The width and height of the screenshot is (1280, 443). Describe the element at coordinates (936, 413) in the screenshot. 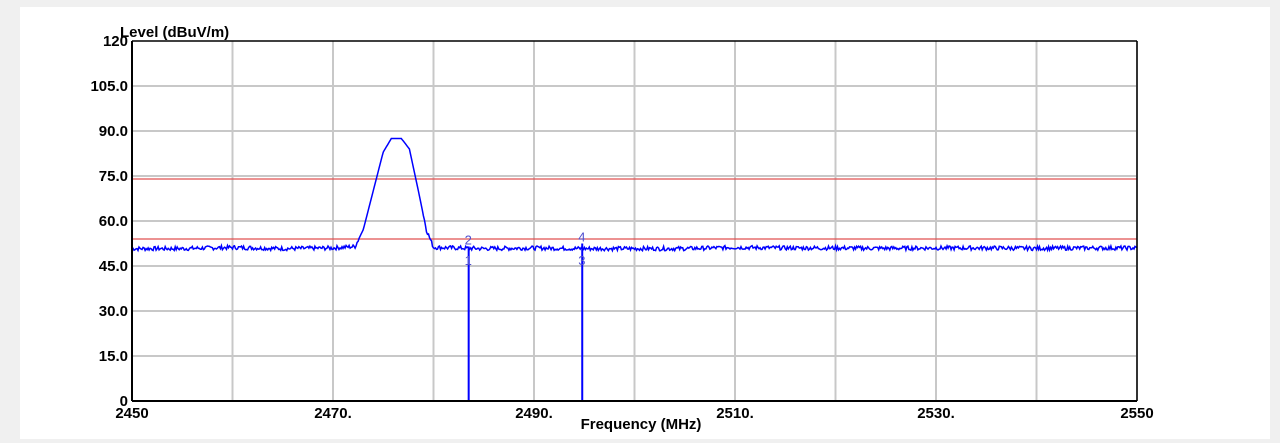

I see `x-tick-label: 2530.` at that location.